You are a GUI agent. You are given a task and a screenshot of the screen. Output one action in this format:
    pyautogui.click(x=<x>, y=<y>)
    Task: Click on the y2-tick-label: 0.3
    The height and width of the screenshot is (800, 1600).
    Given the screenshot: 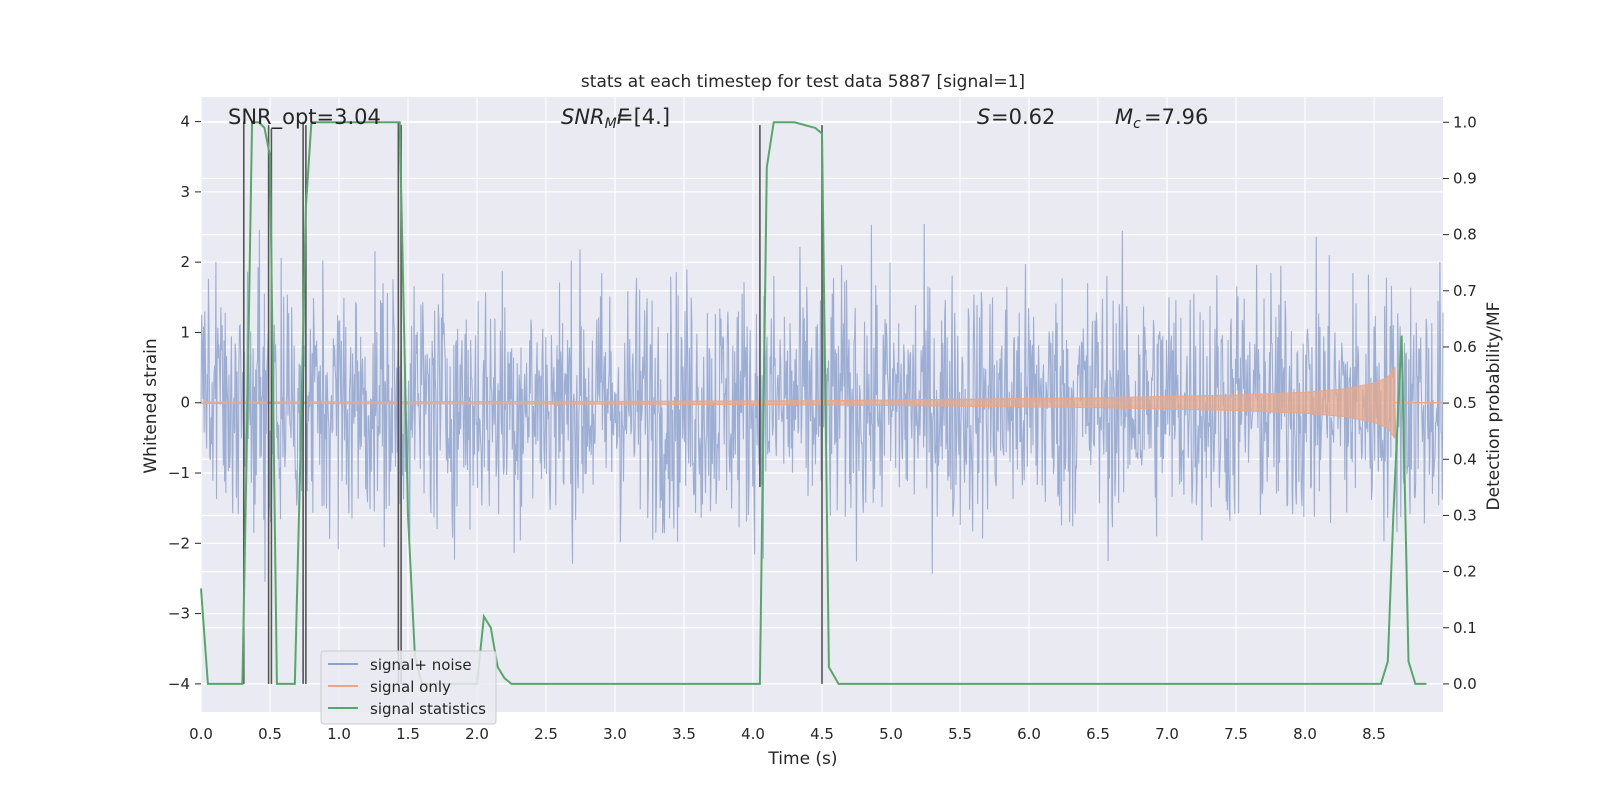 What is the action you would take?
    pyautogui.click(x=1465, y=515)
    